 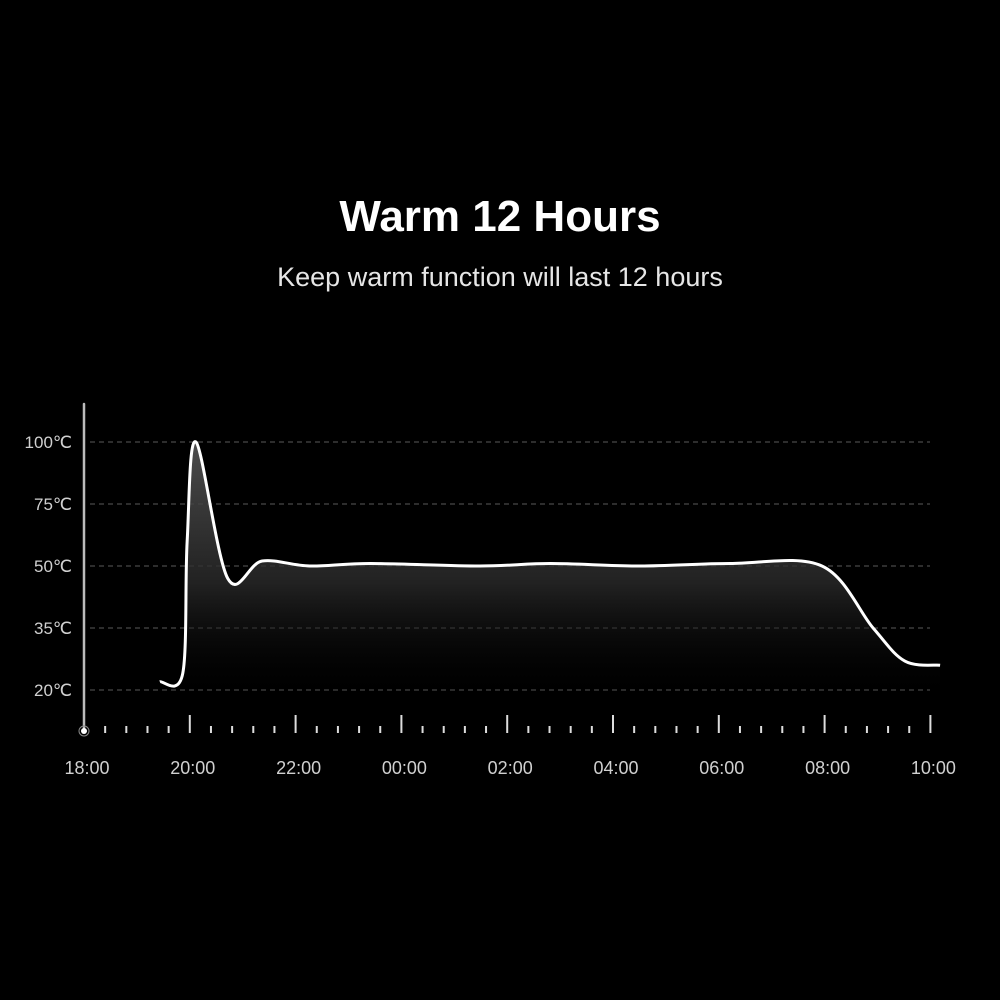 What do you see at coordinates (53, 628) in the screenshot?
I see `y-tick-label: 35℃` at bounding box center [53, 628].